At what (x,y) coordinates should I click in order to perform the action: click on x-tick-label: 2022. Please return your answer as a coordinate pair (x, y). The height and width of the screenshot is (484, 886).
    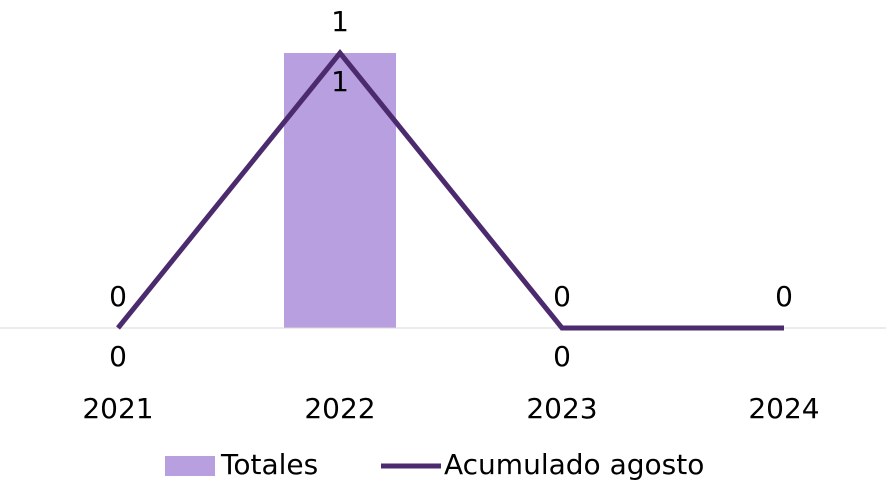
    Looking at the image, I should click on (339, 408).